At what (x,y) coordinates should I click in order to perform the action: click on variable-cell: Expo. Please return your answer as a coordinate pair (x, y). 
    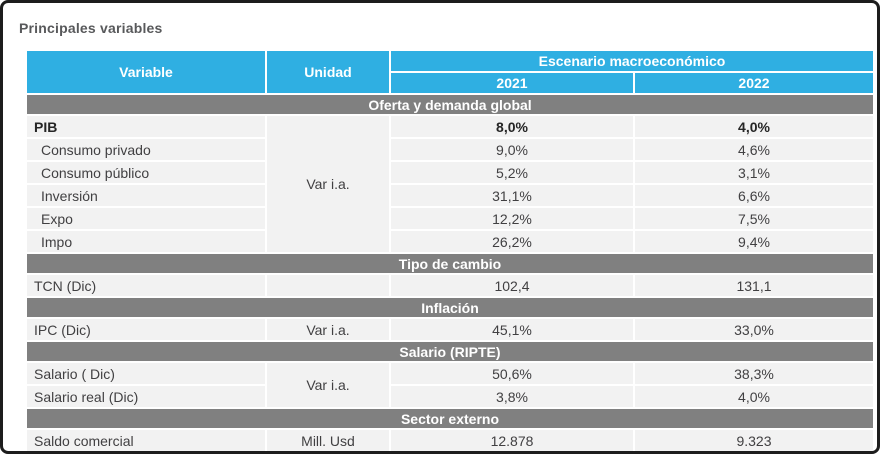
    Looking at the image, I should click on (146, 218).